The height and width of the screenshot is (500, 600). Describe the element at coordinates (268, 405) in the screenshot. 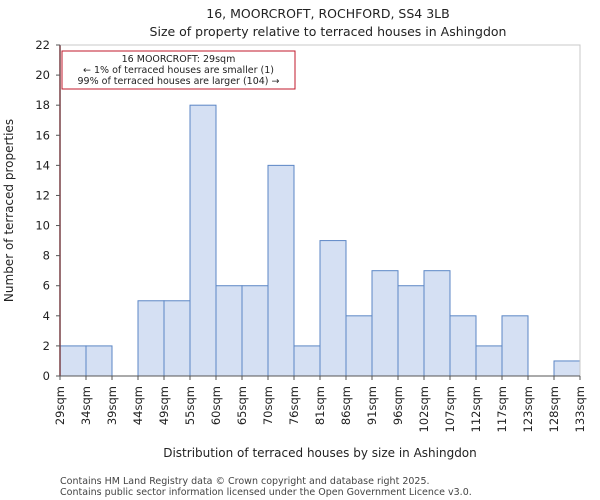

I see `x-tick-label-70sqm: 70sqm` at that location.